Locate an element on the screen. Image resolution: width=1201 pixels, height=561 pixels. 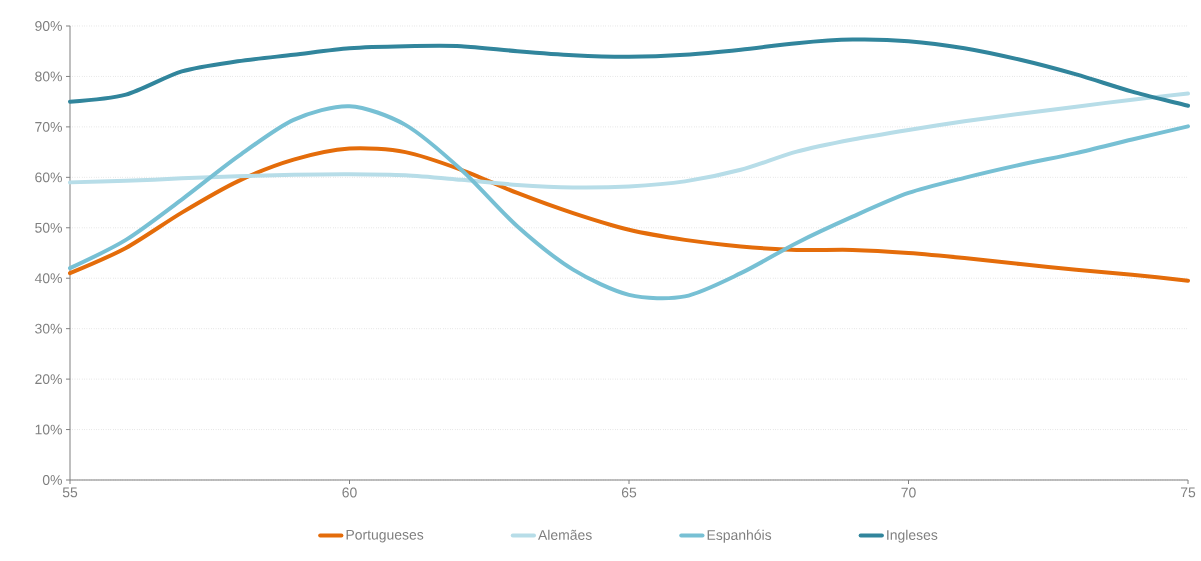
legend-label: Portugueses is located at coordinates (385, 536).